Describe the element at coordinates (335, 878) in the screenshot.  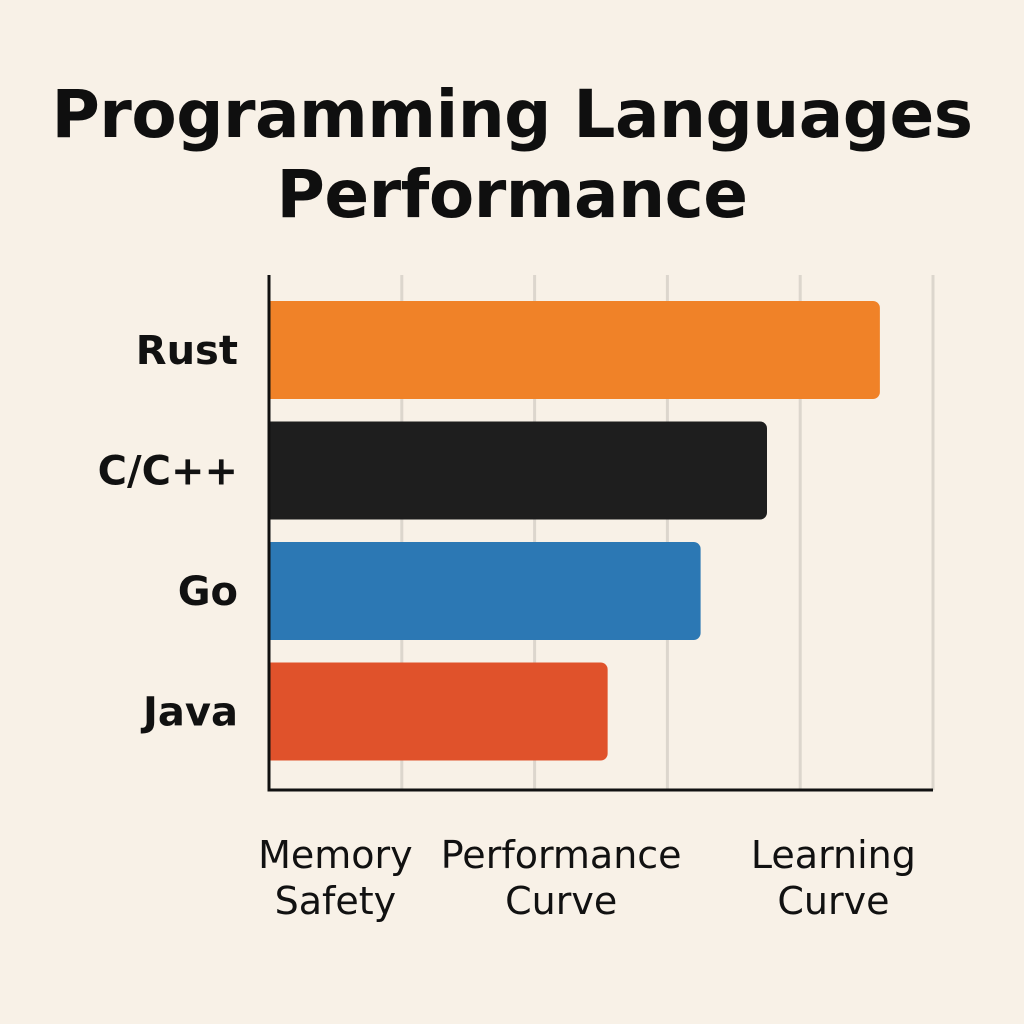
I see `x-axis-label-1: Memory Safety` at that location.